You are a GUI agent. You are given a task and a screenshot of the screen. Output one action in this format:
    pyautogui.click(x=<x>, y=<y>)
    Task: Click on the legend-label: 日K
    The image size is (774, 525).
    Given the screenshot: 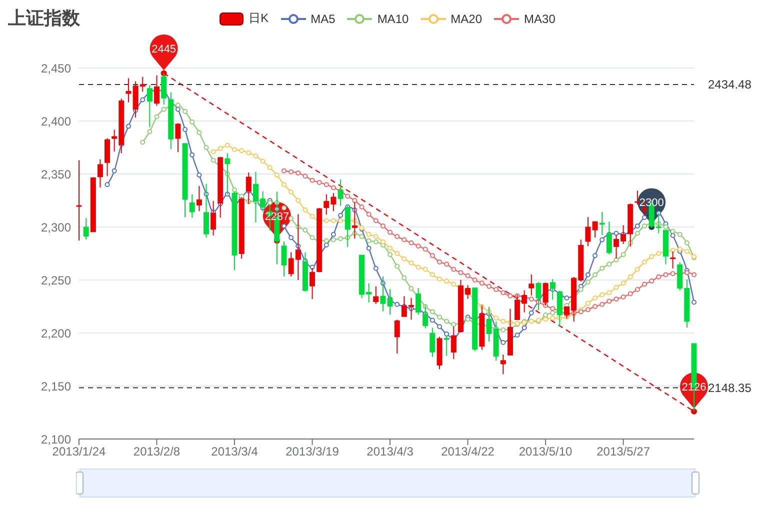 What is the action you would take?
    pyautogui.click(x=258, y=18)
    